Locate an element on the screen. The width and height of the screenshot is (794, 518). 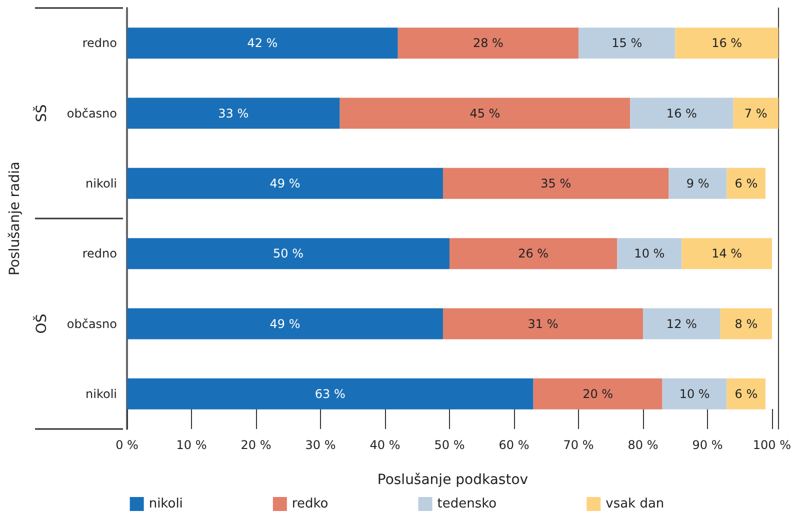
x-tick-label: 100 % is located at coordinates (772, 445).